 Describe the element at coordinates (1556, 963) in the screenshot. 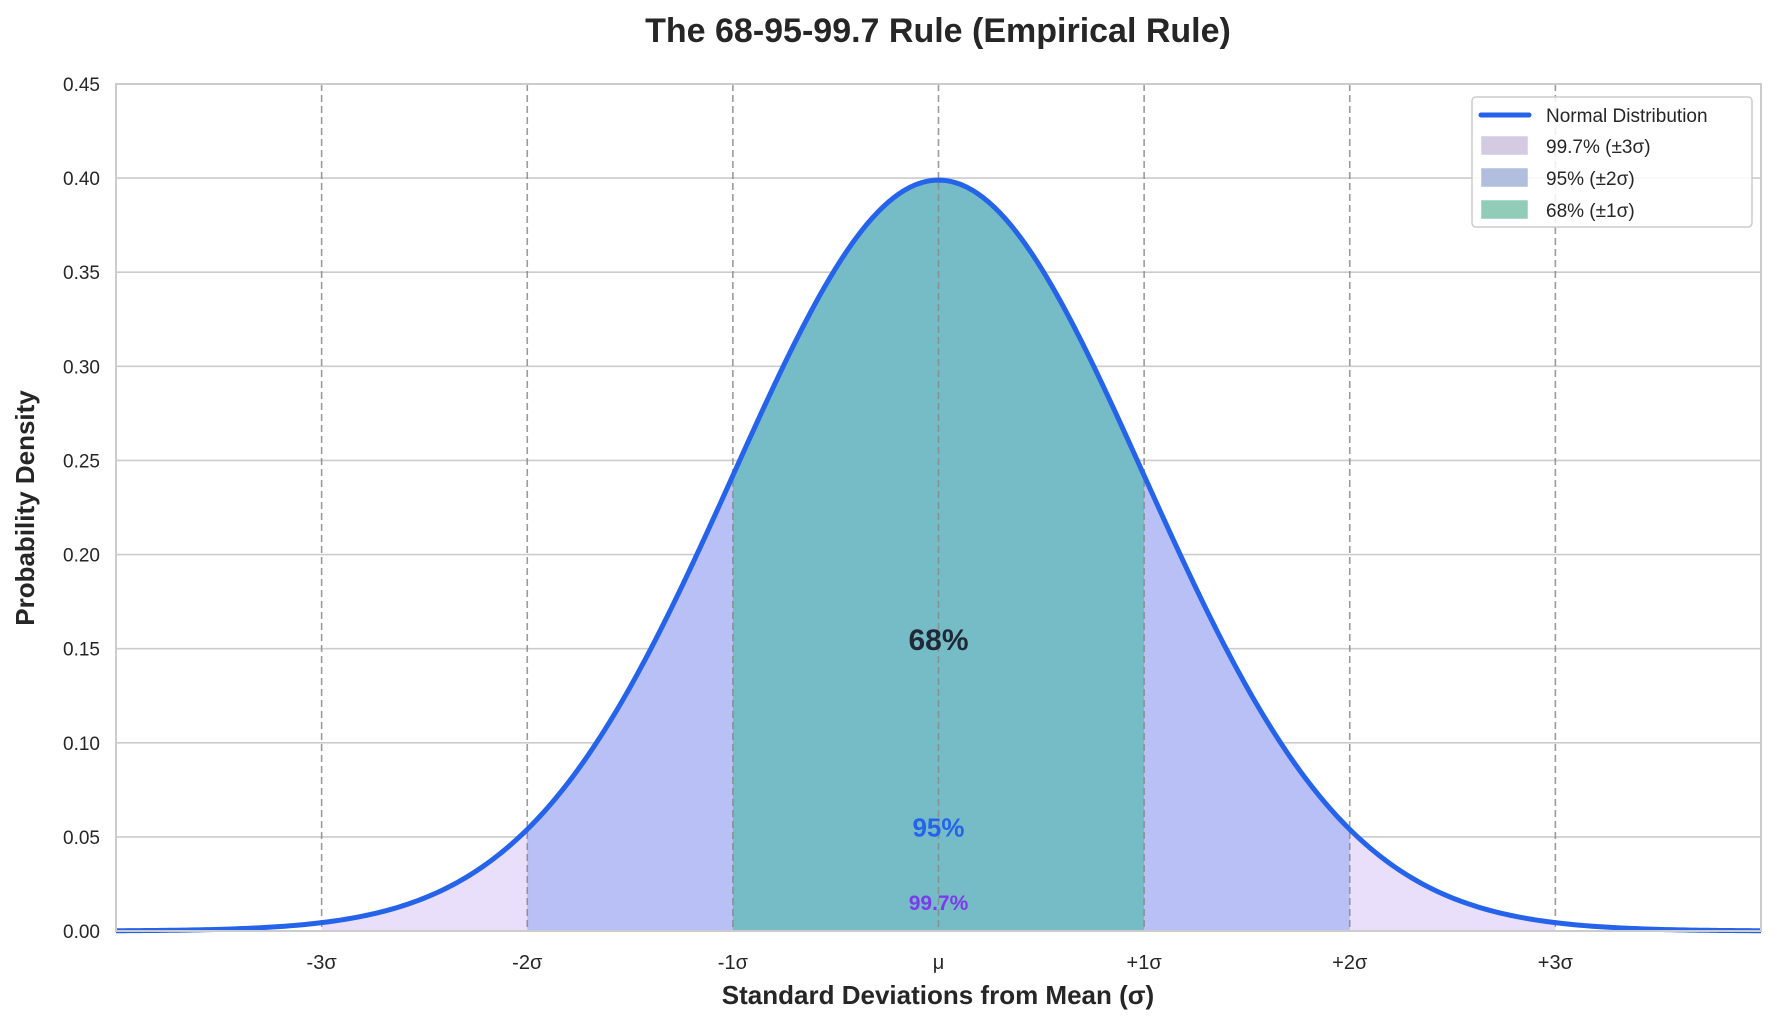

I see `x-tick-label: +3σ` at that location.